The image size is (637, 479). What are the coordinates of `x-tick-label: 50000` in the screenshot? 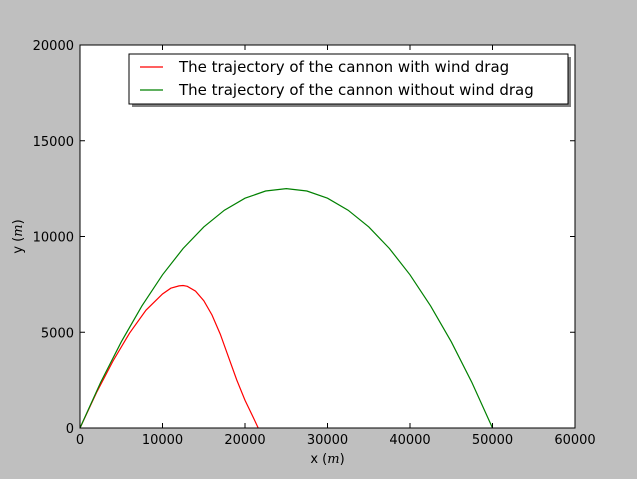 It's located at (492, 440).